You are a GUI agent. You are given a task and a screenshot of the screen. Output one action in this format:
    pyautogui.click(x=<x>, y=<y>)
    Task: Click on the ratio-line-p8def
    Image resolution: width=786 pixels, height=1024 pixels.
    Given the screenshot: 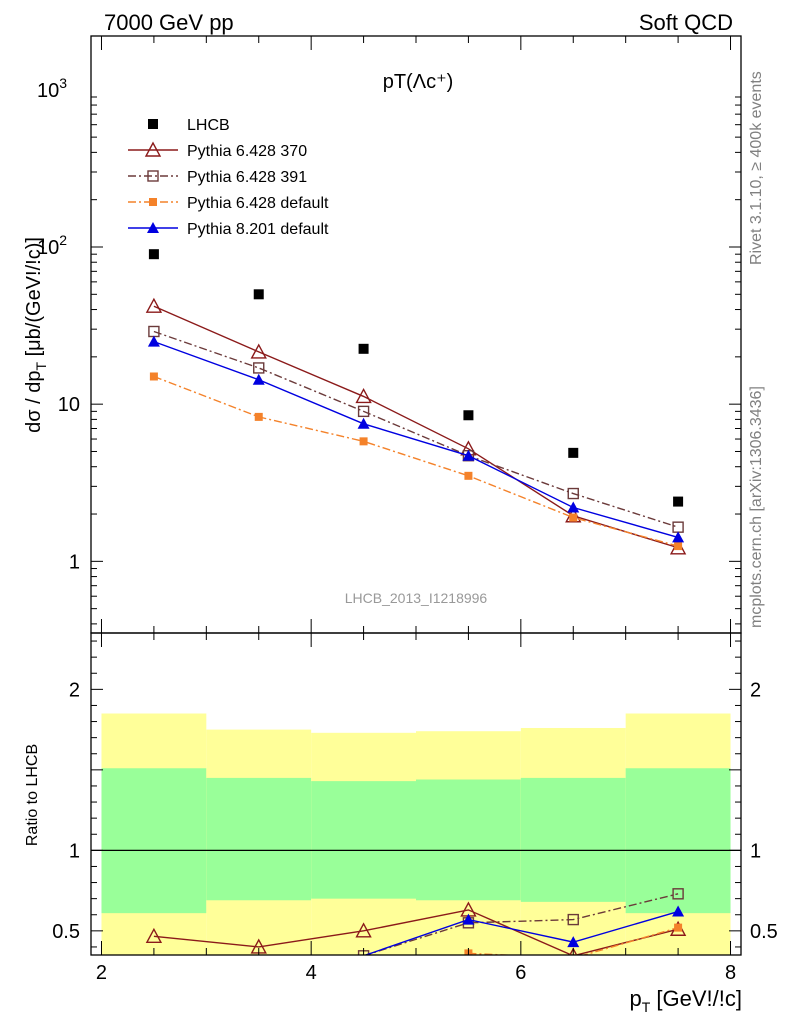 What is the action you would take?
    pyautogui.click(x=521, y=932)
    